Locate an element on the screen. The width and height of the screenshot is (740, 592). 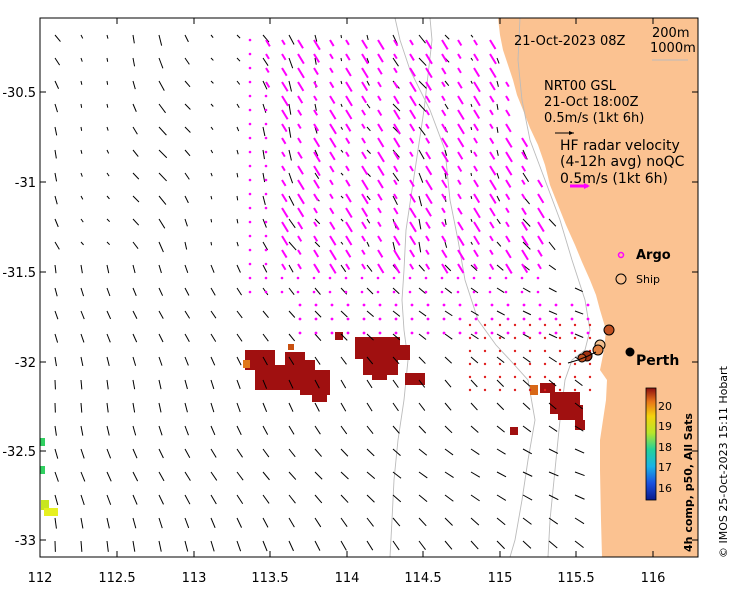
inshore-radar-points is located at coordinates (530, 357).